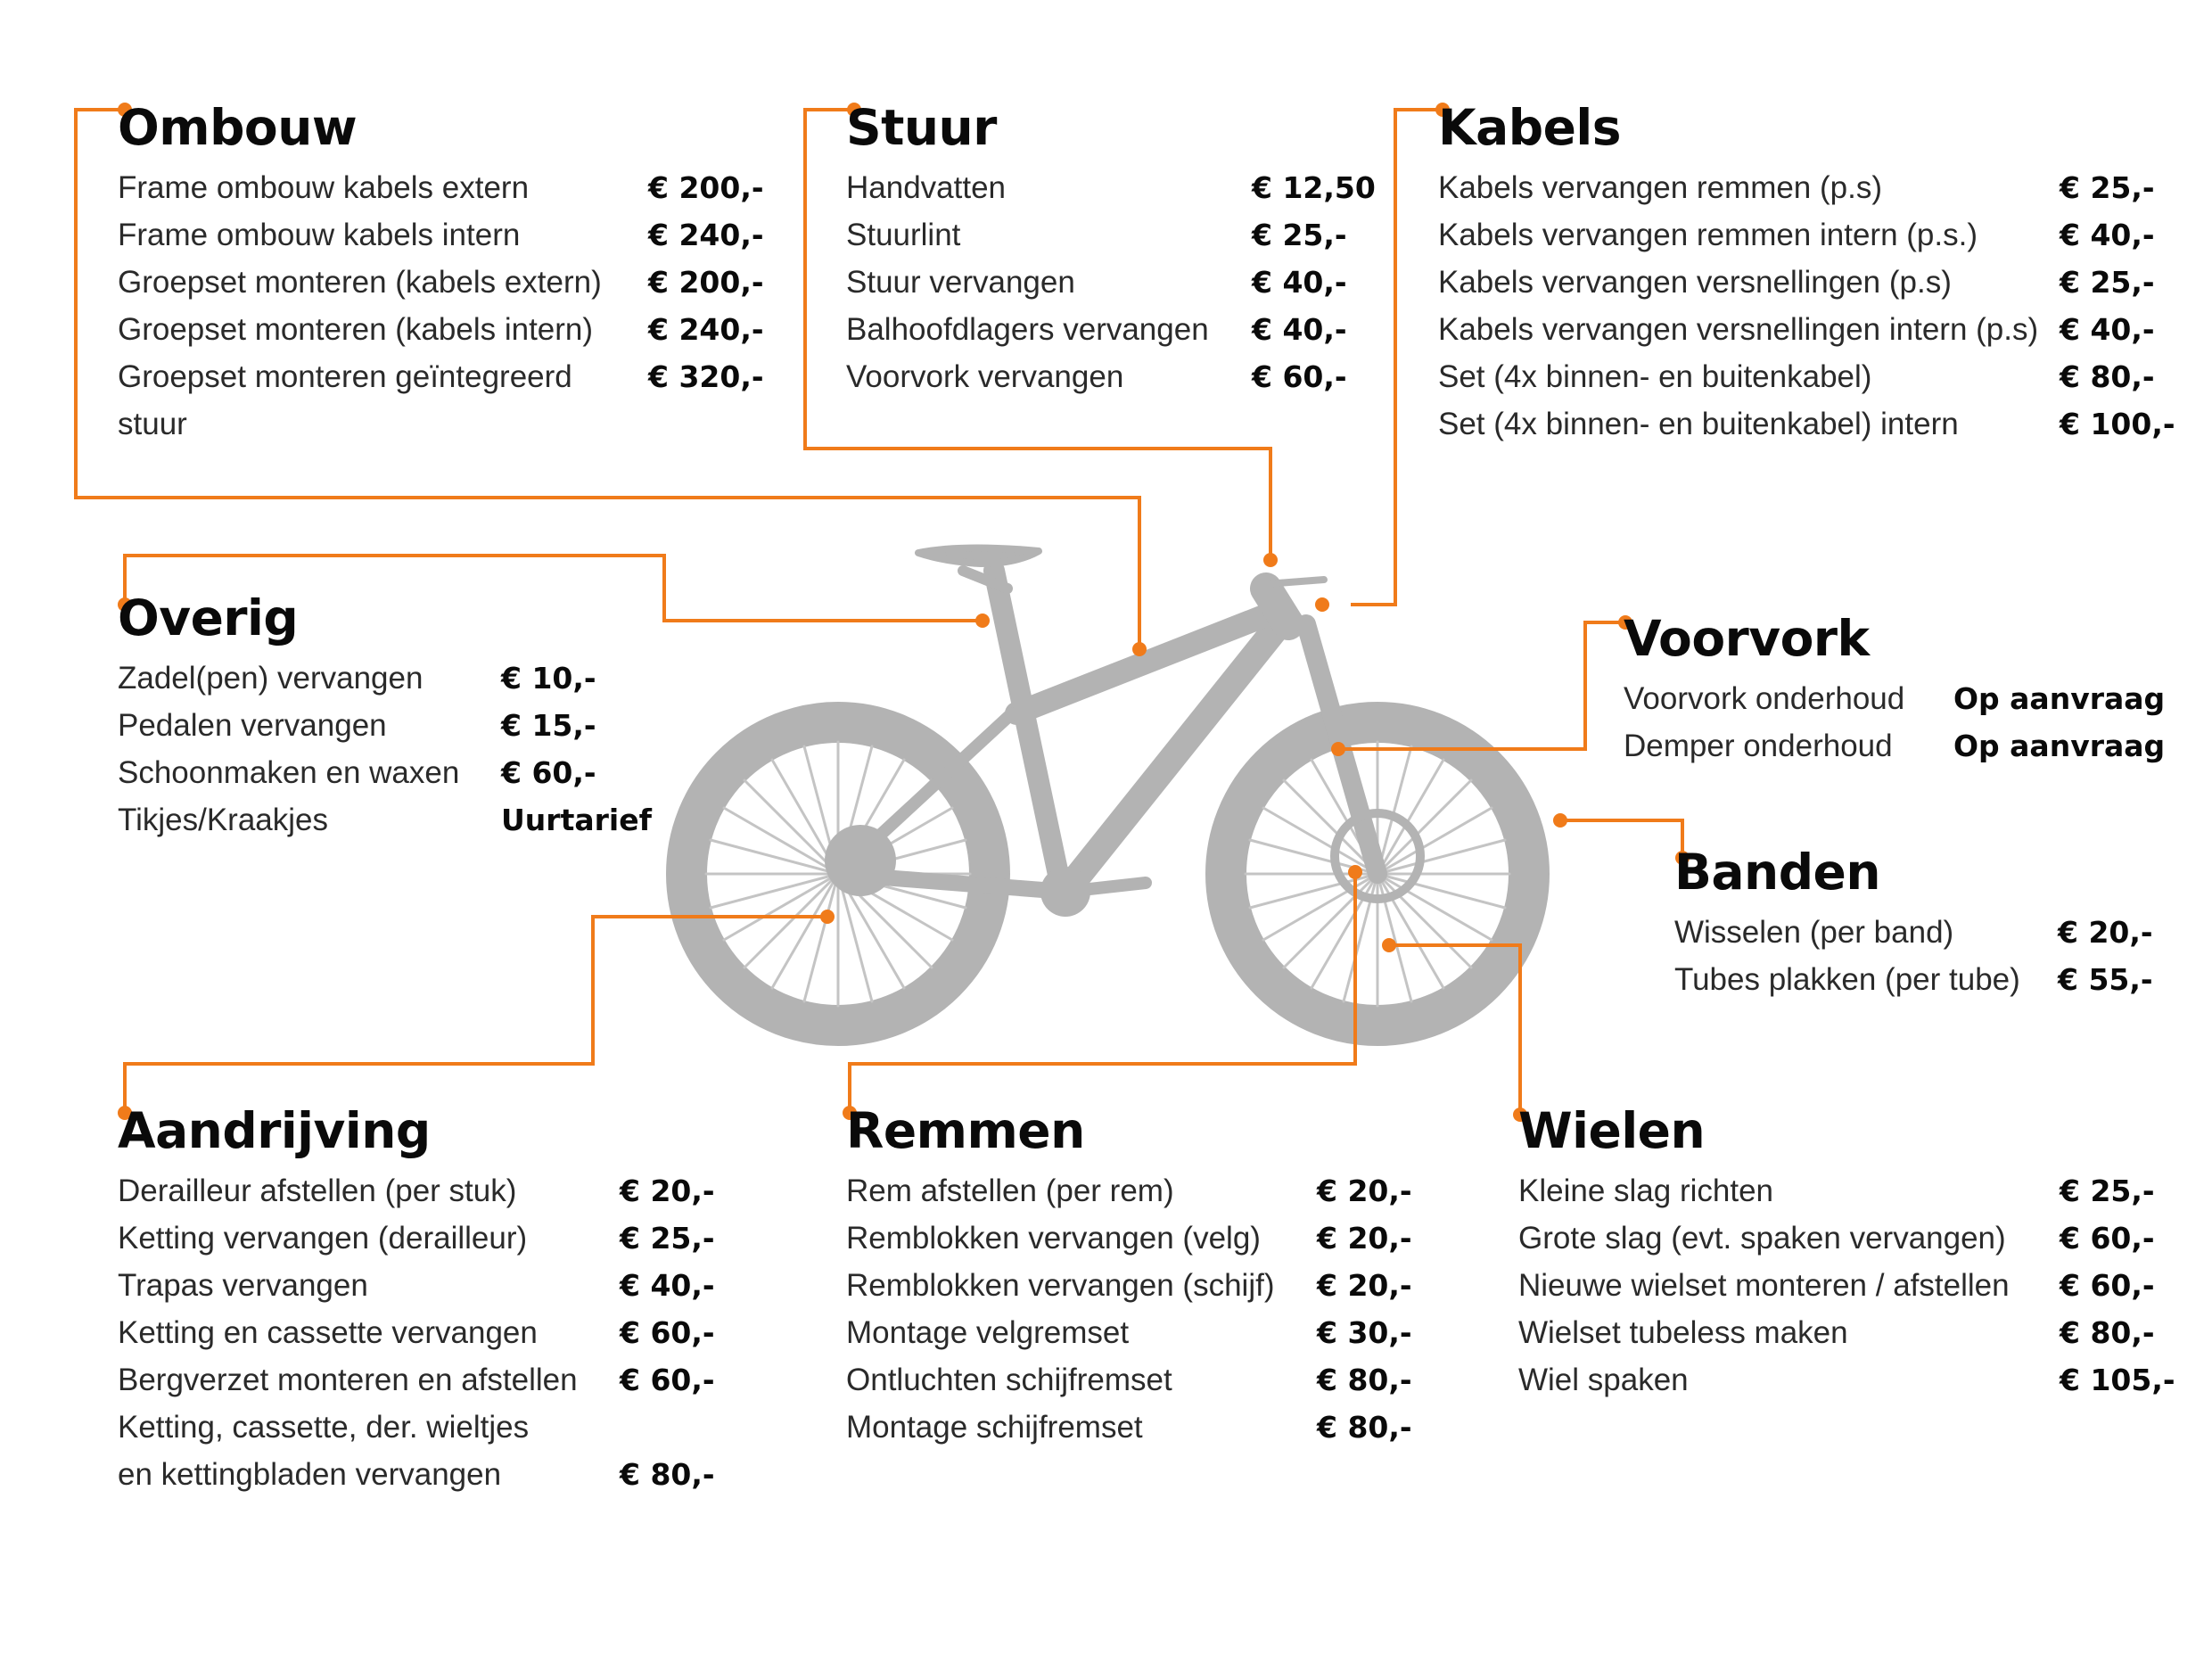 The height and width of the screenshot is (1680, 2212). I want to click on price-row: Groepset monteren geïntegreerd € 320,-, so click(456, 376).